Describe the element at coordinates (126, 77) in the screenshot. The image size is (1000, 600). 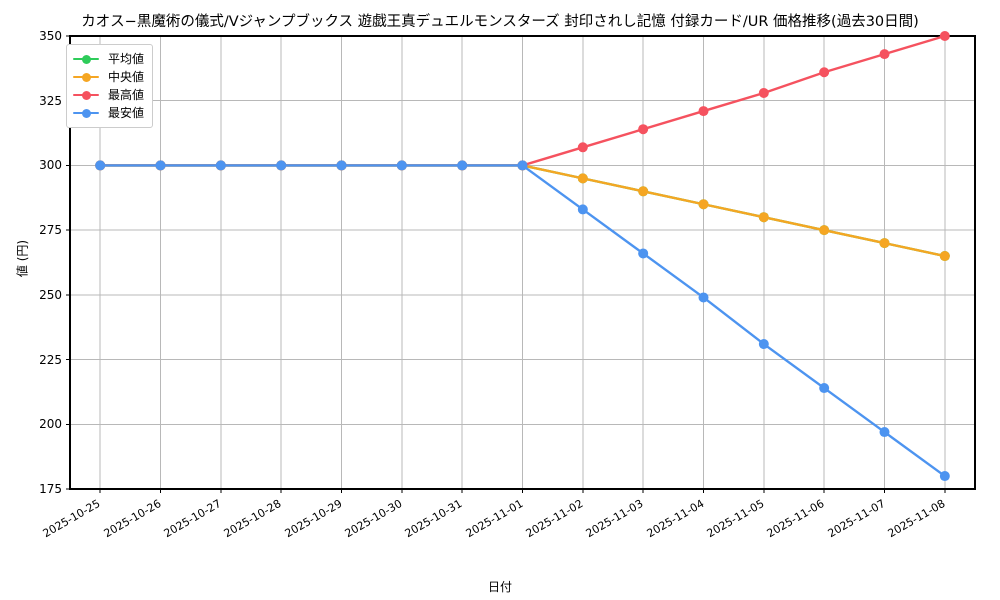
I see `legend-item-label: 中央値` at that location.